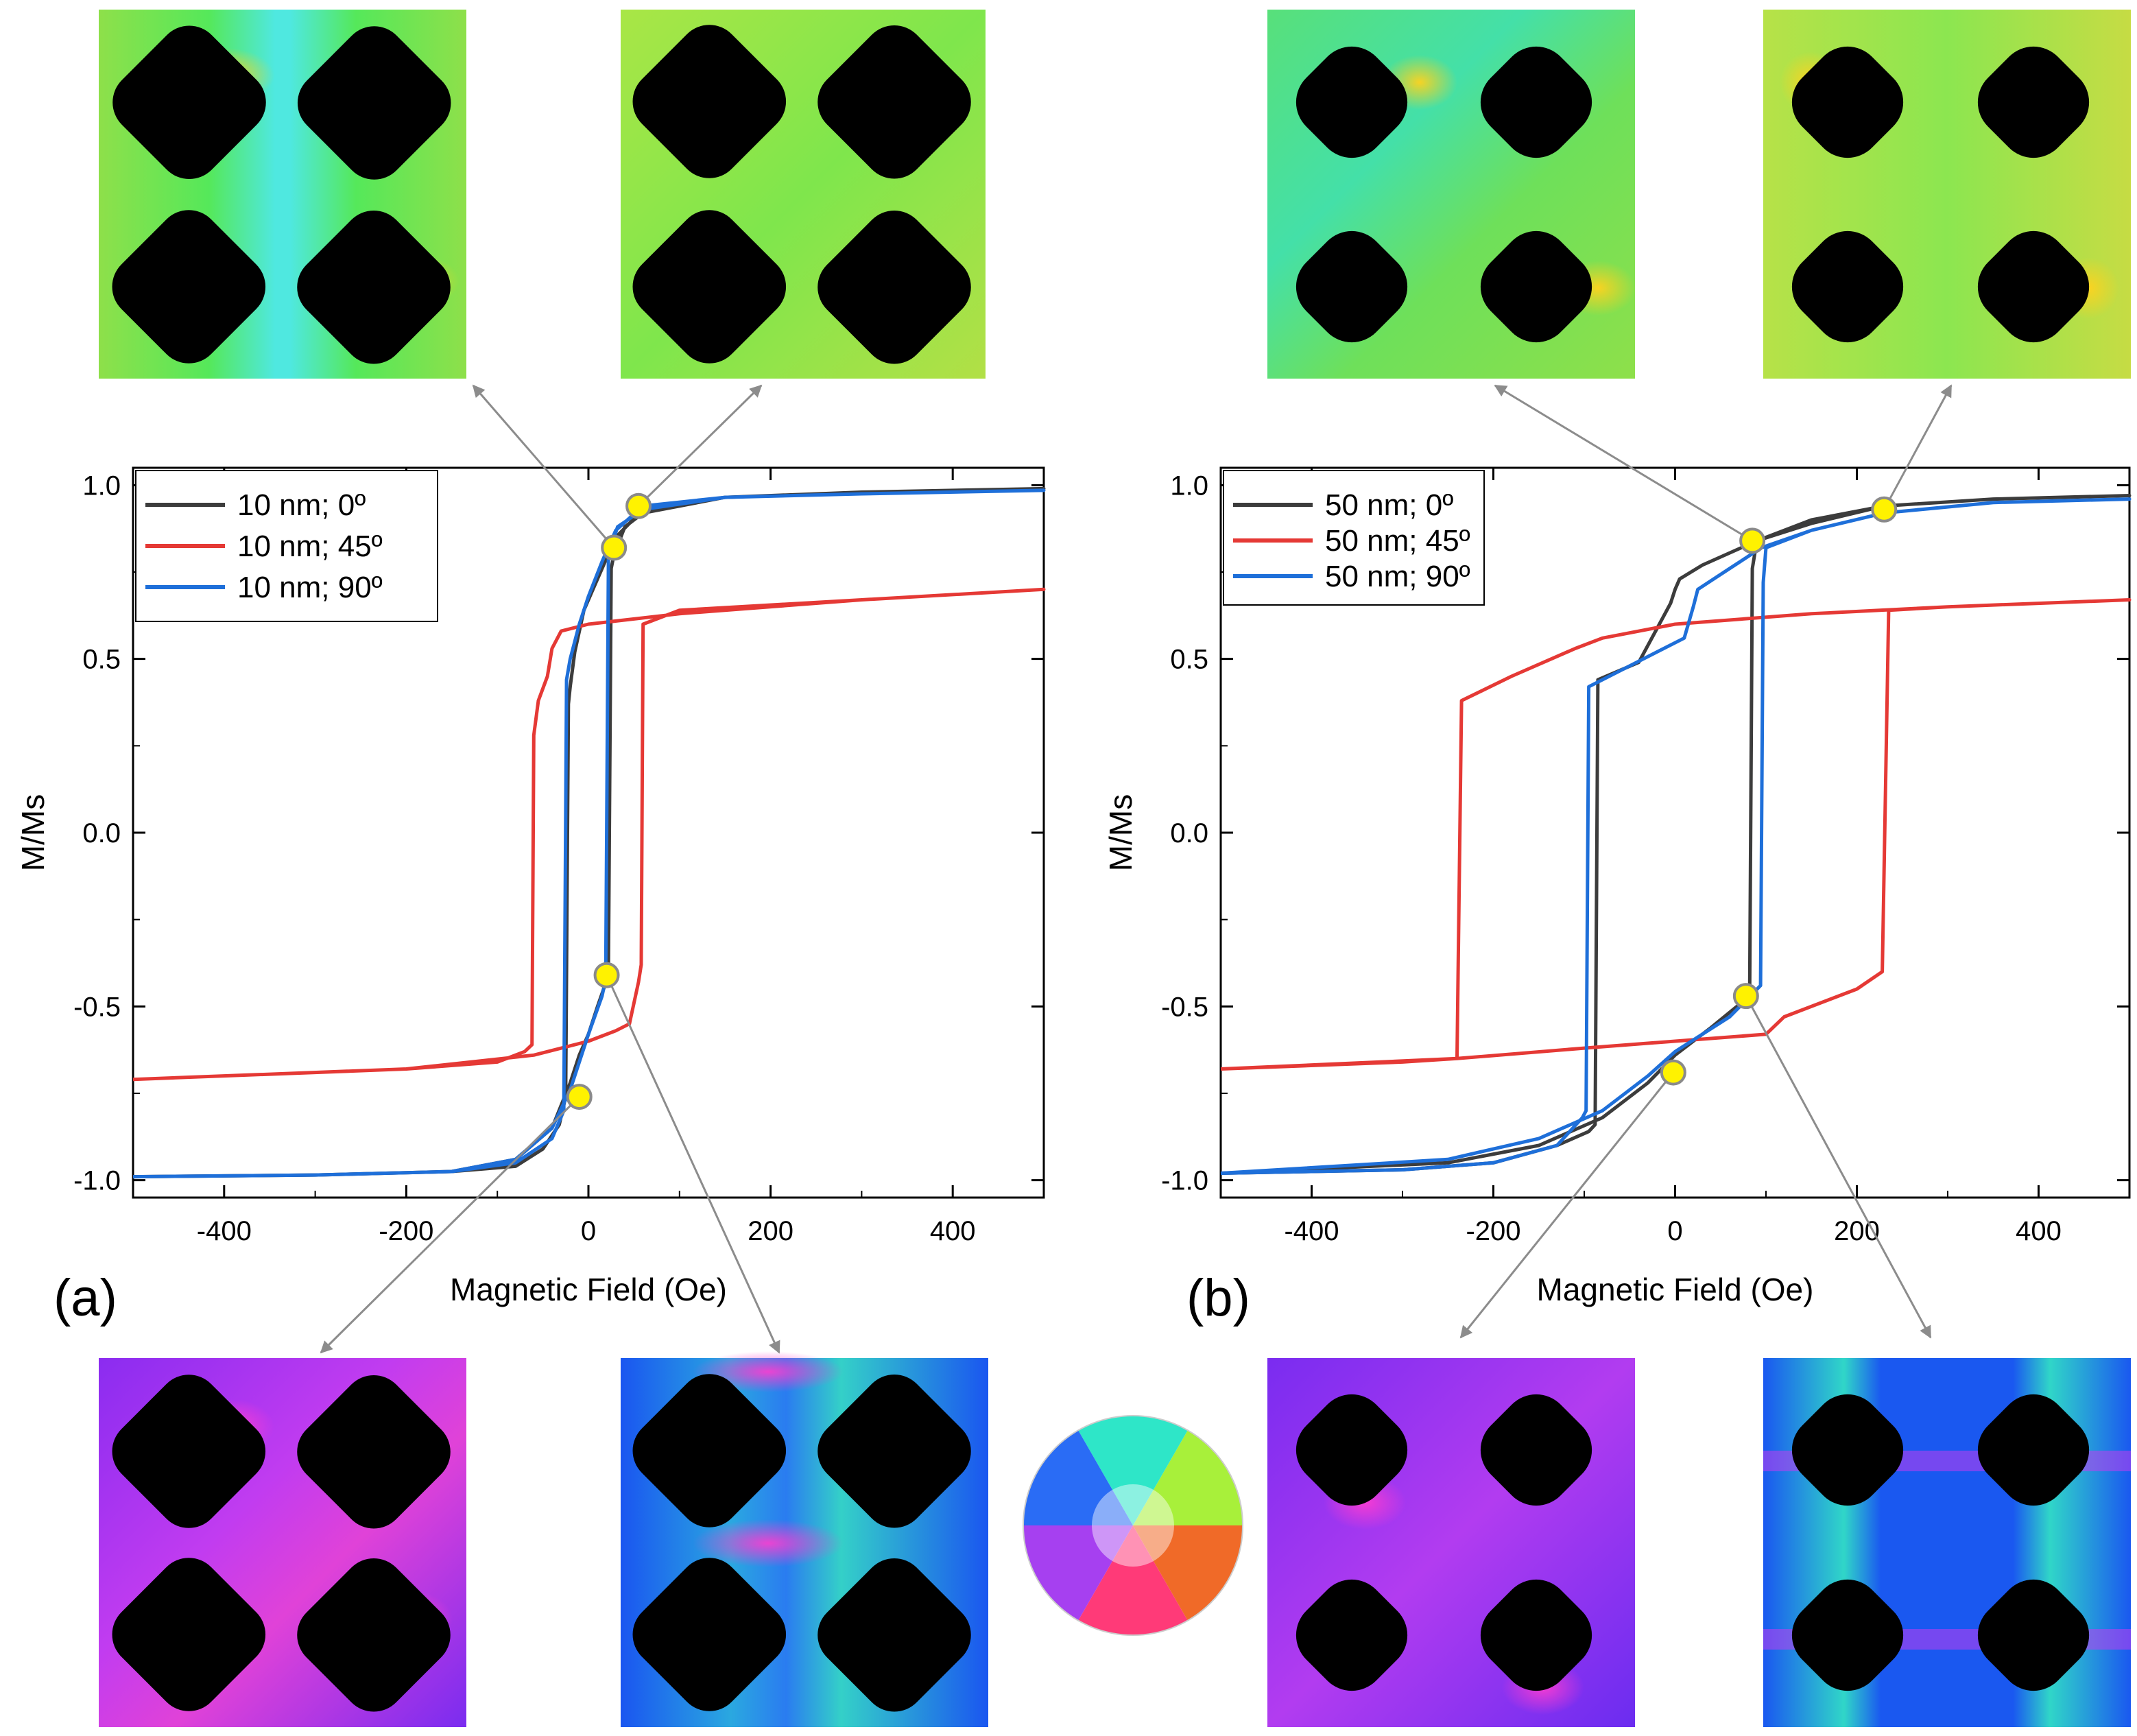 The image size is (2137, 1736). What do you see at coordinates (1189, 486) in the screenshot?
I see `y-tick-label-b: 1.0` at bounding box center [1189, 486].